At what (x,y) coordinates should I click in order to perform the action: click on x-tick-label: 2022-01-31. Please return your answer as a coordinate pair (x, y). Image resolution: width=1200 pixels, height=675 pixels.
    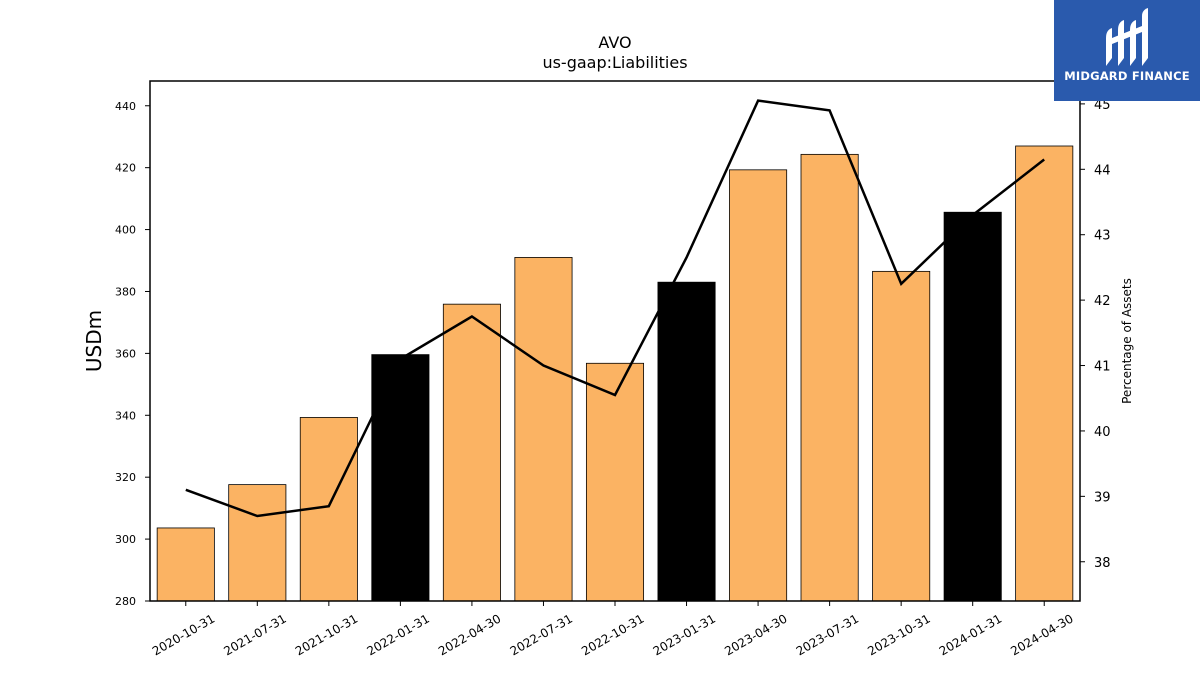
    Looking at the image, I should click on (397, 634).